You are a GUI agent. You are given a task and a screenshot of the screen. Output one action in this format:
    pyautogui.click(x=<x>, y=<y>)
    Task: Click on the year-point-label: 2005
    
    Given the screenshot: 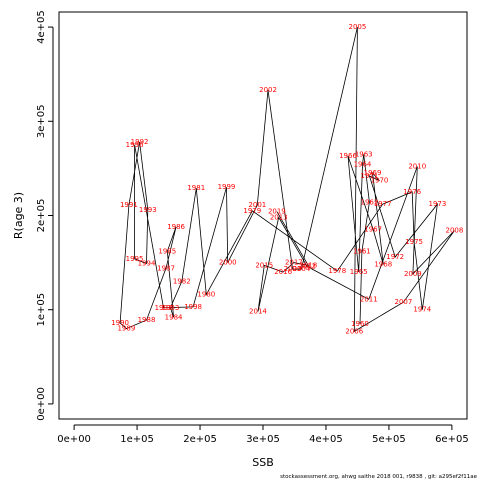 What is the action you would take?
    pyautogui.click(x=358, y=27)
    